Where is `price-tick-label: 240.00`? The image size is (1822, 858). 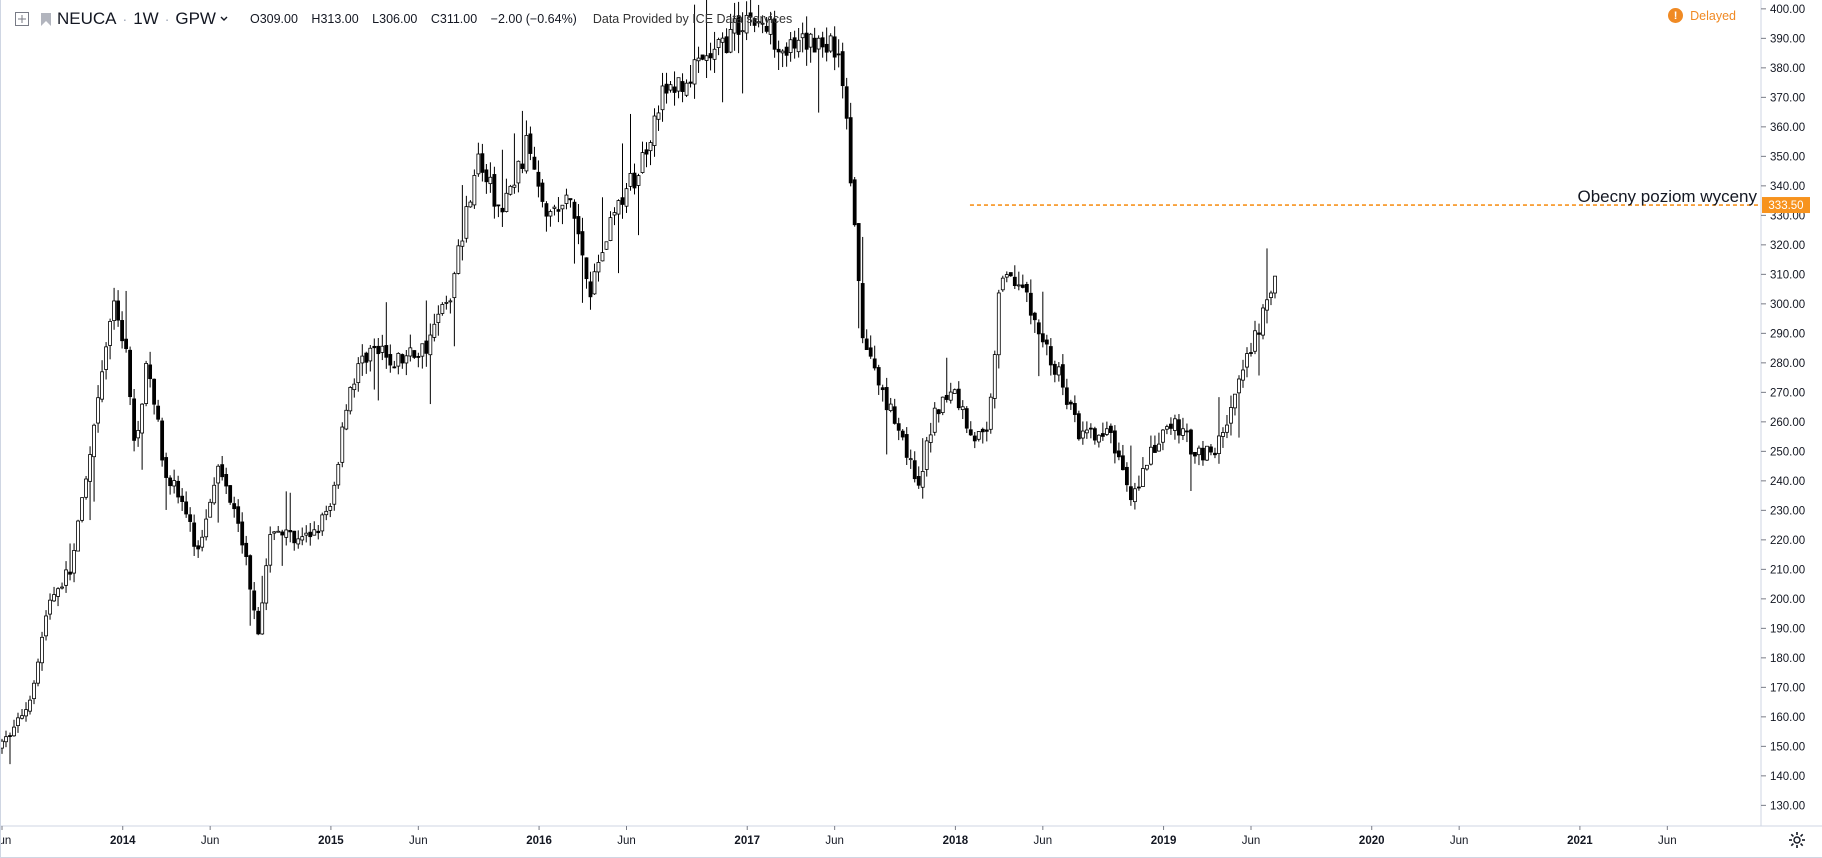
price-tick-label: 240.00 is located at coordinates (1787, 482).